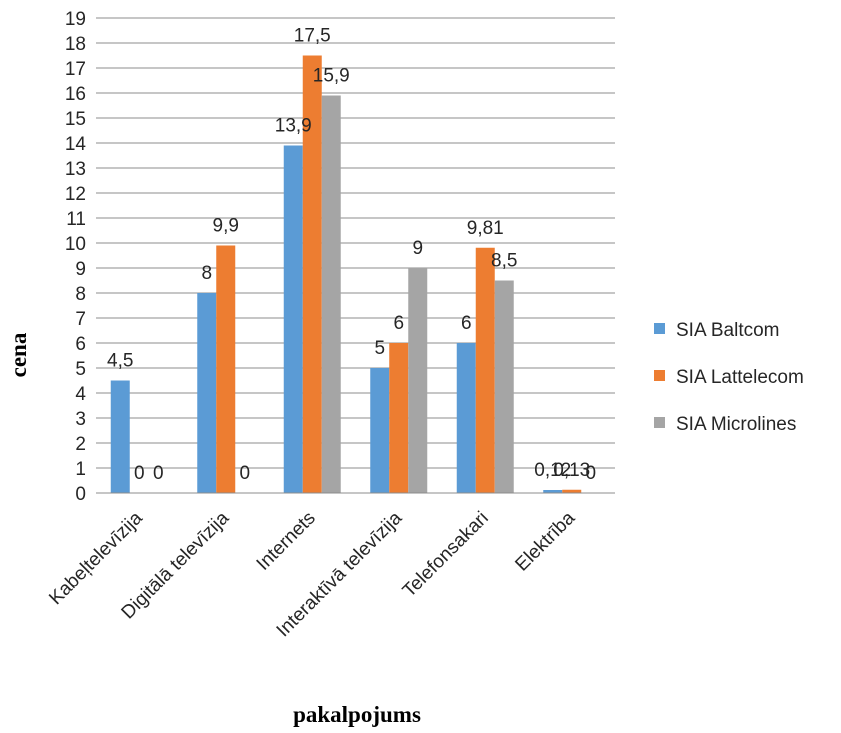 This screenshot has height=733, width=841. Describe the element at coordinates (75, 94) in the screenshot. I see `y-tick-label: 16` at that location.